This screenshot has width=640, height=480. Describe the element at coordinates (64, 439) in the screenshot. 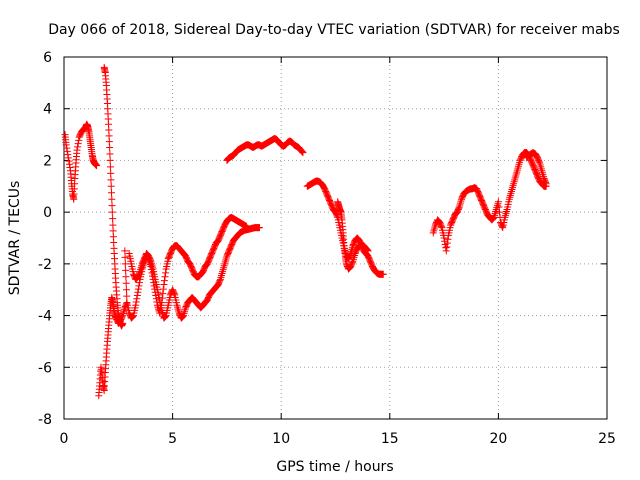

I see `x-tick-label: 0` at that location.